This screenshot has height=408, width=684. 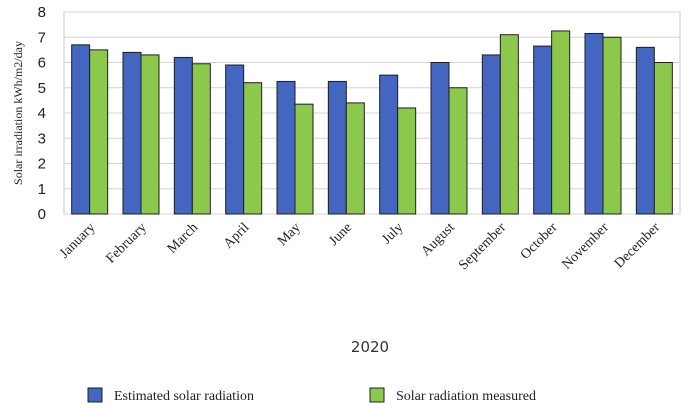 I want to click on y-tick-label: 3, so click(x=42, y=138).